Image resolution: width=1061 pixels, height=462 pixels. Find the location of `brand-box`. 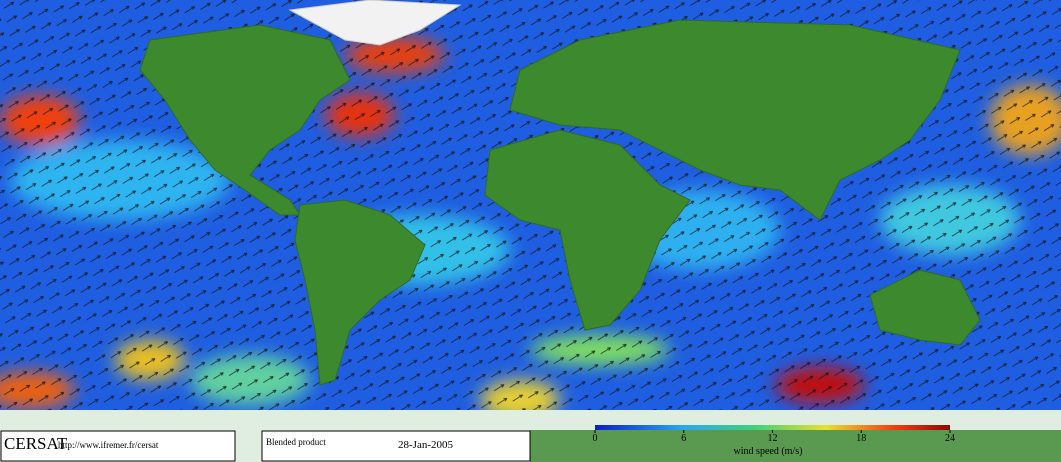

brand-box is located at coordinates (118, 446).